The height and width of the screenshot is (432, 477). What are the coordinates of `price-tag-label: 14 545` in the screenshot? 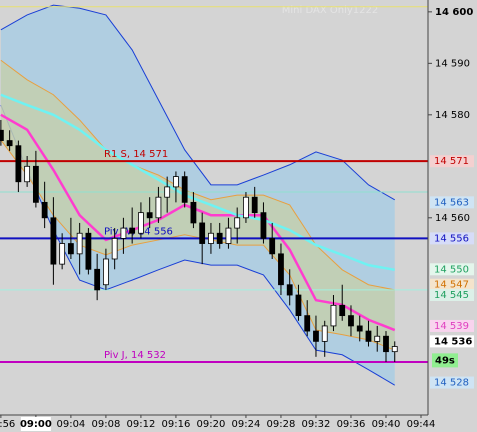 It's located at (451, 295).